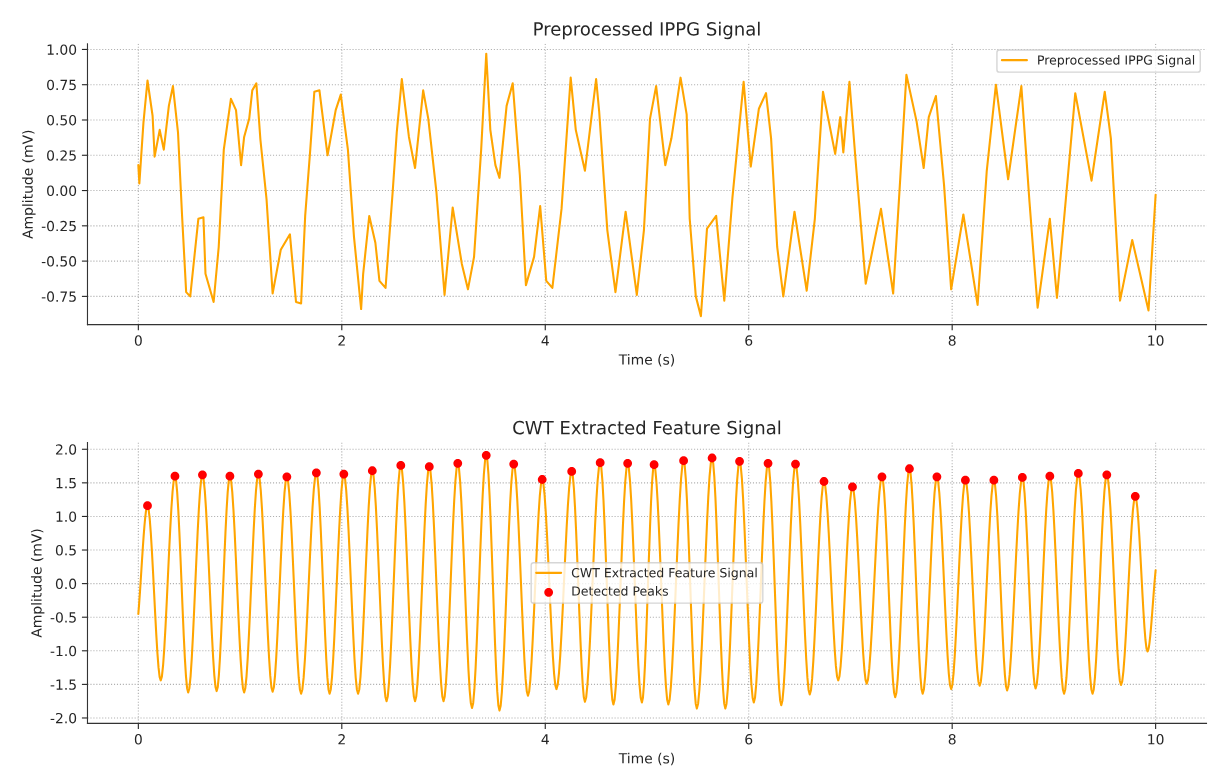 Image resolution: width=1215 pixels, height=782 pixels. I want to click on y-tick-label: 0.00, so click(62, 191).